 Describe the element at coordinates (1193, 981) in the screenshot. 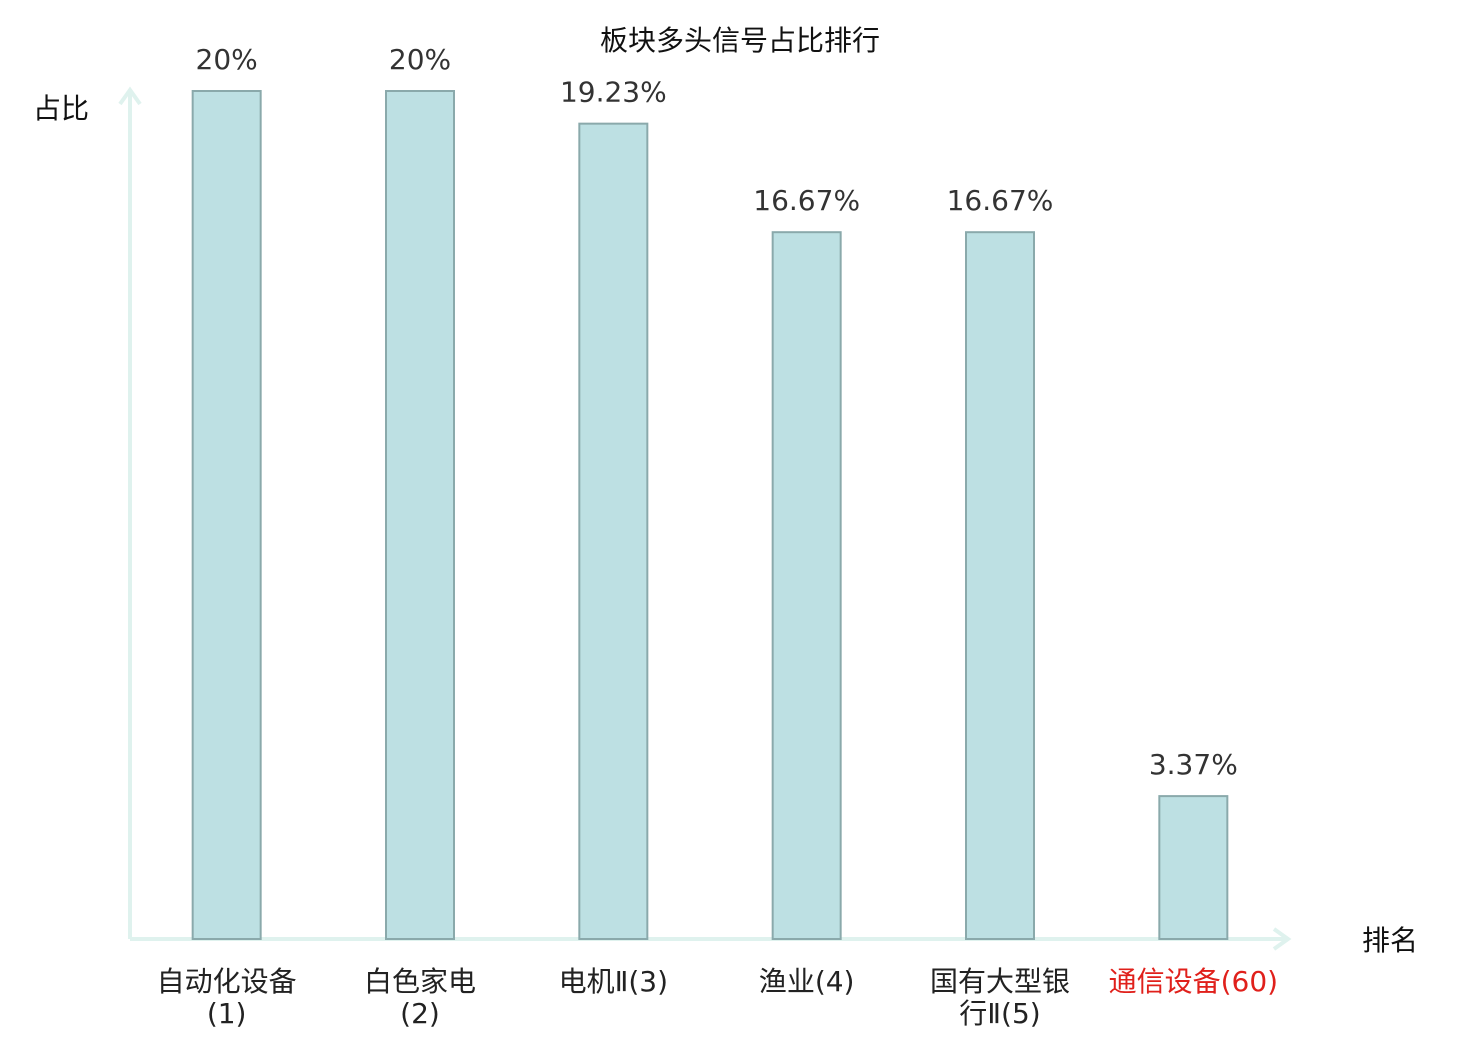

I see `x-tick-label: 通信设备(60)` at that location.